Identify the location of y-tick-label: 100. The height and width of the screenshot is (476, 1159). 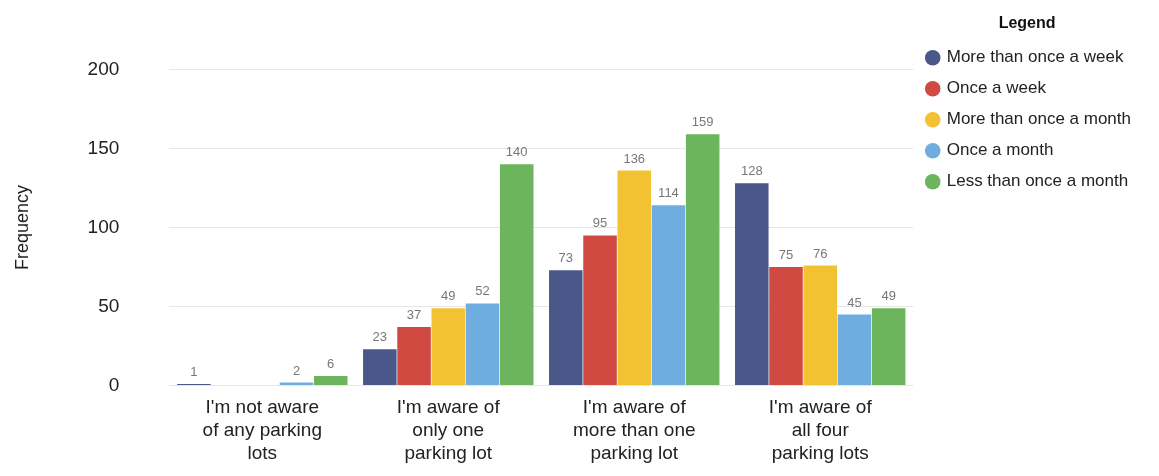
(103, 226).